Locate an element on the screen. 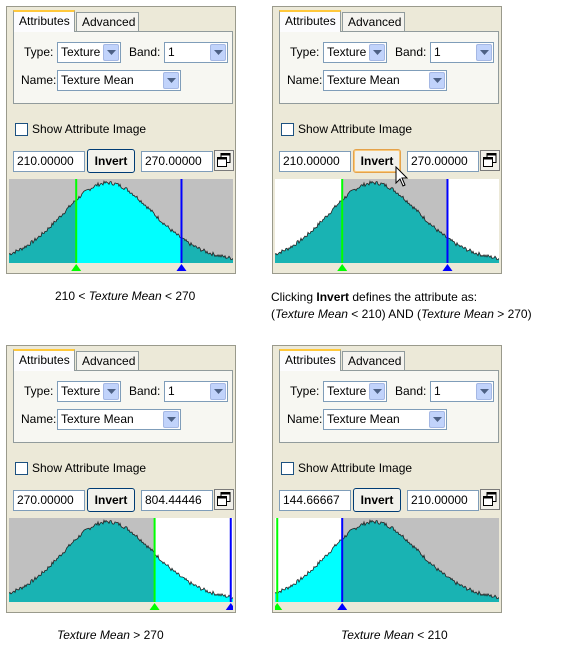 The image size is (564, 648). caption-4: Texture Mean < 210 is located at coordinates (394, 635).